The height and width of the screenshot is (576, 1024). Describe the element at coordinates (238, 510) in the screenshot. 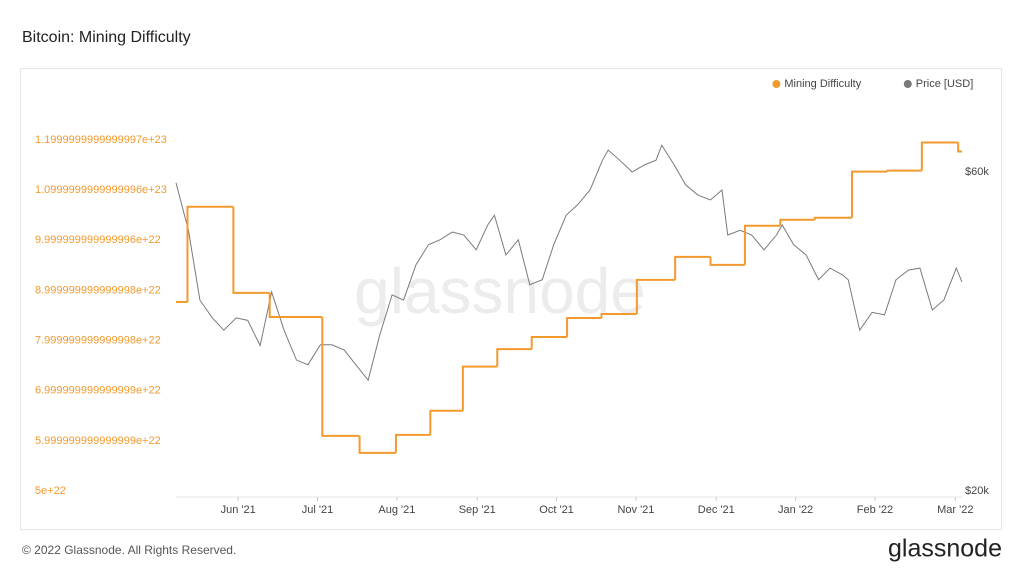

I see `x-tick-label: Jun '21` at that location.